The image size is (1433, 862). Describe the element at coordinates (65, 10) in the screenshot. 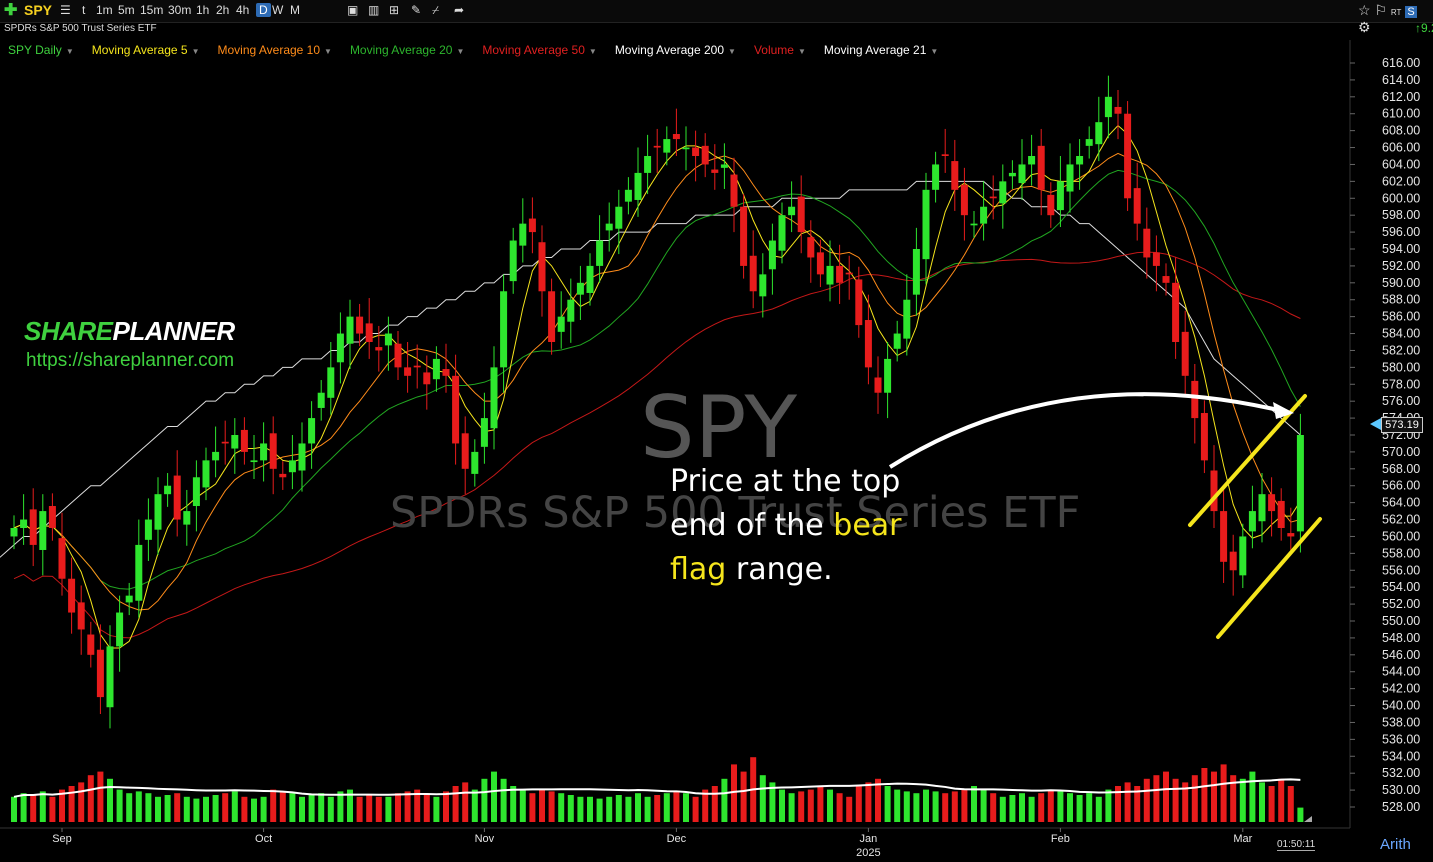

I see `list-icon: ☰` at that location.